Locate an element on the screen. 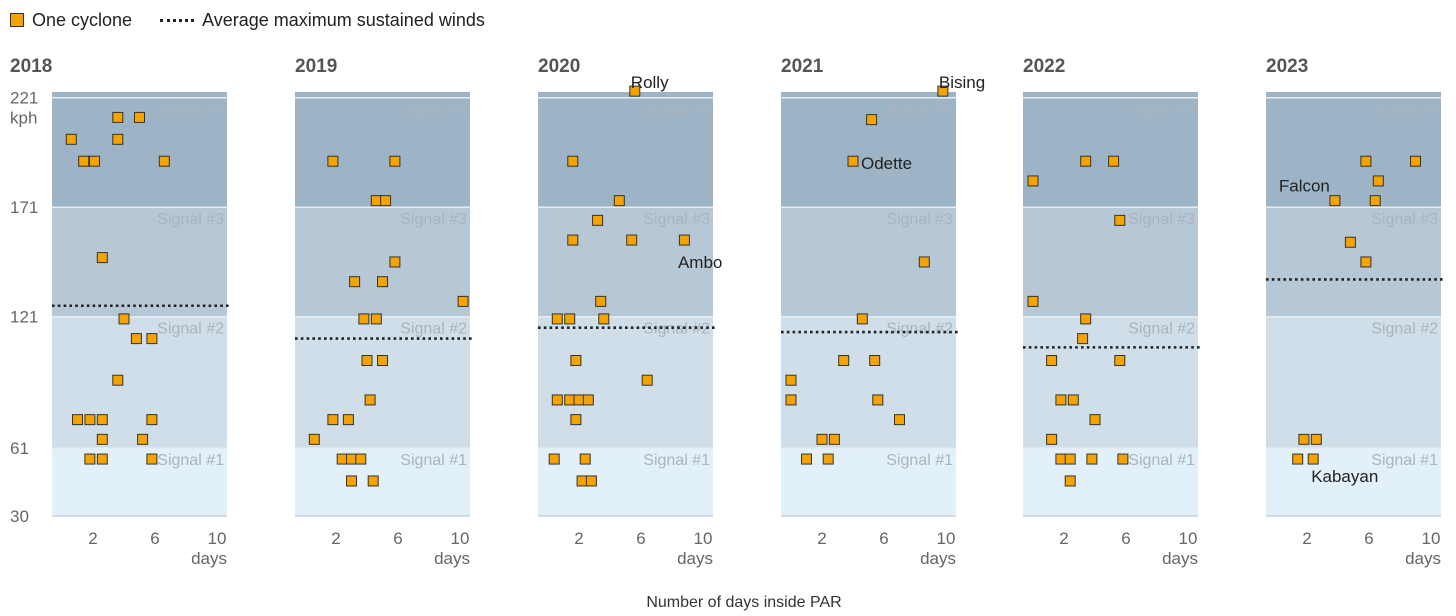 The width and height of the screenshot is (1456, 616). legend-cyclone-label: One cyclone is located at coordinates (82, 19).